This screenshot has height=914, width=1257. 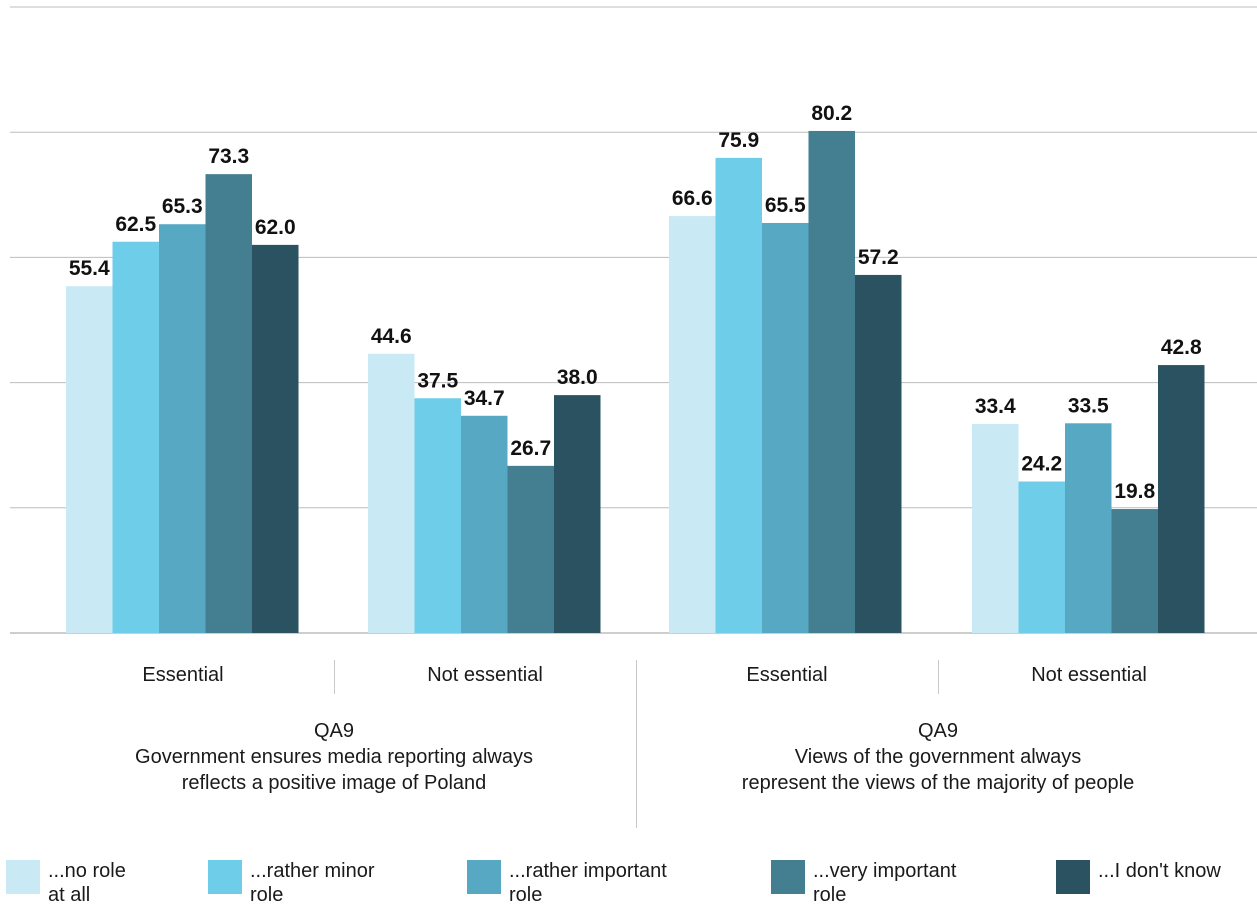 What do you see at coordinates (485, 675) in the screenshot?
I see `category-label-not-essential-1: Not essential` at bounding box center [485, 675].